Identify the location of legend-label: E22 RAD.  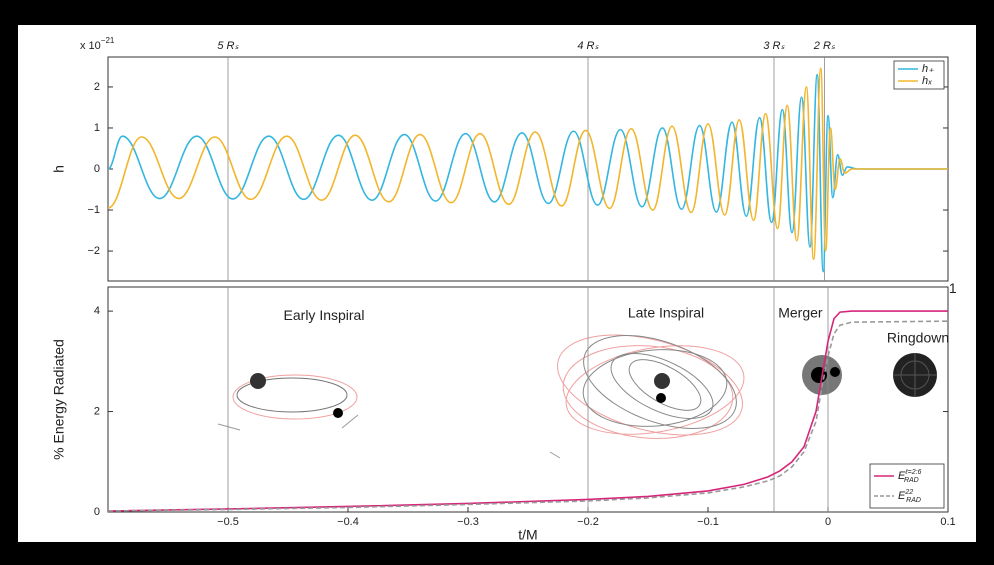
(909, 496).